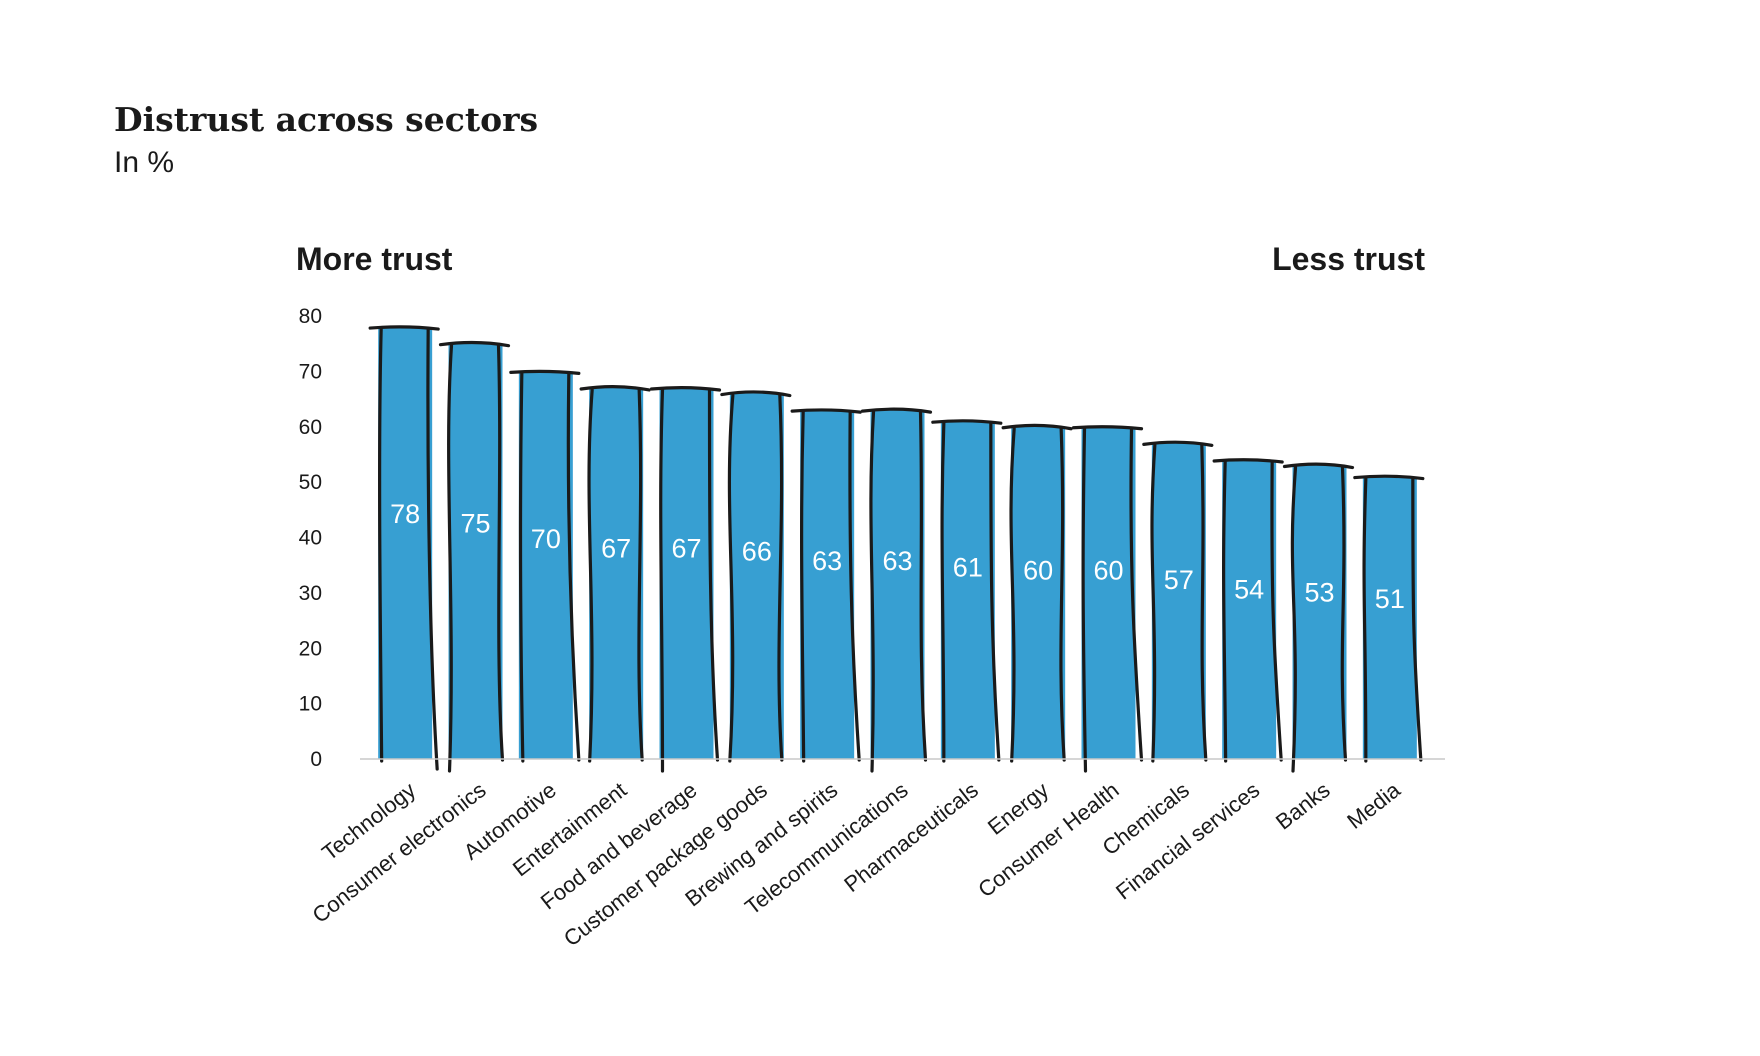 This screenshot has height=1056, width=1760. I want to click on bar-value-label: 66, so click(757, 552).